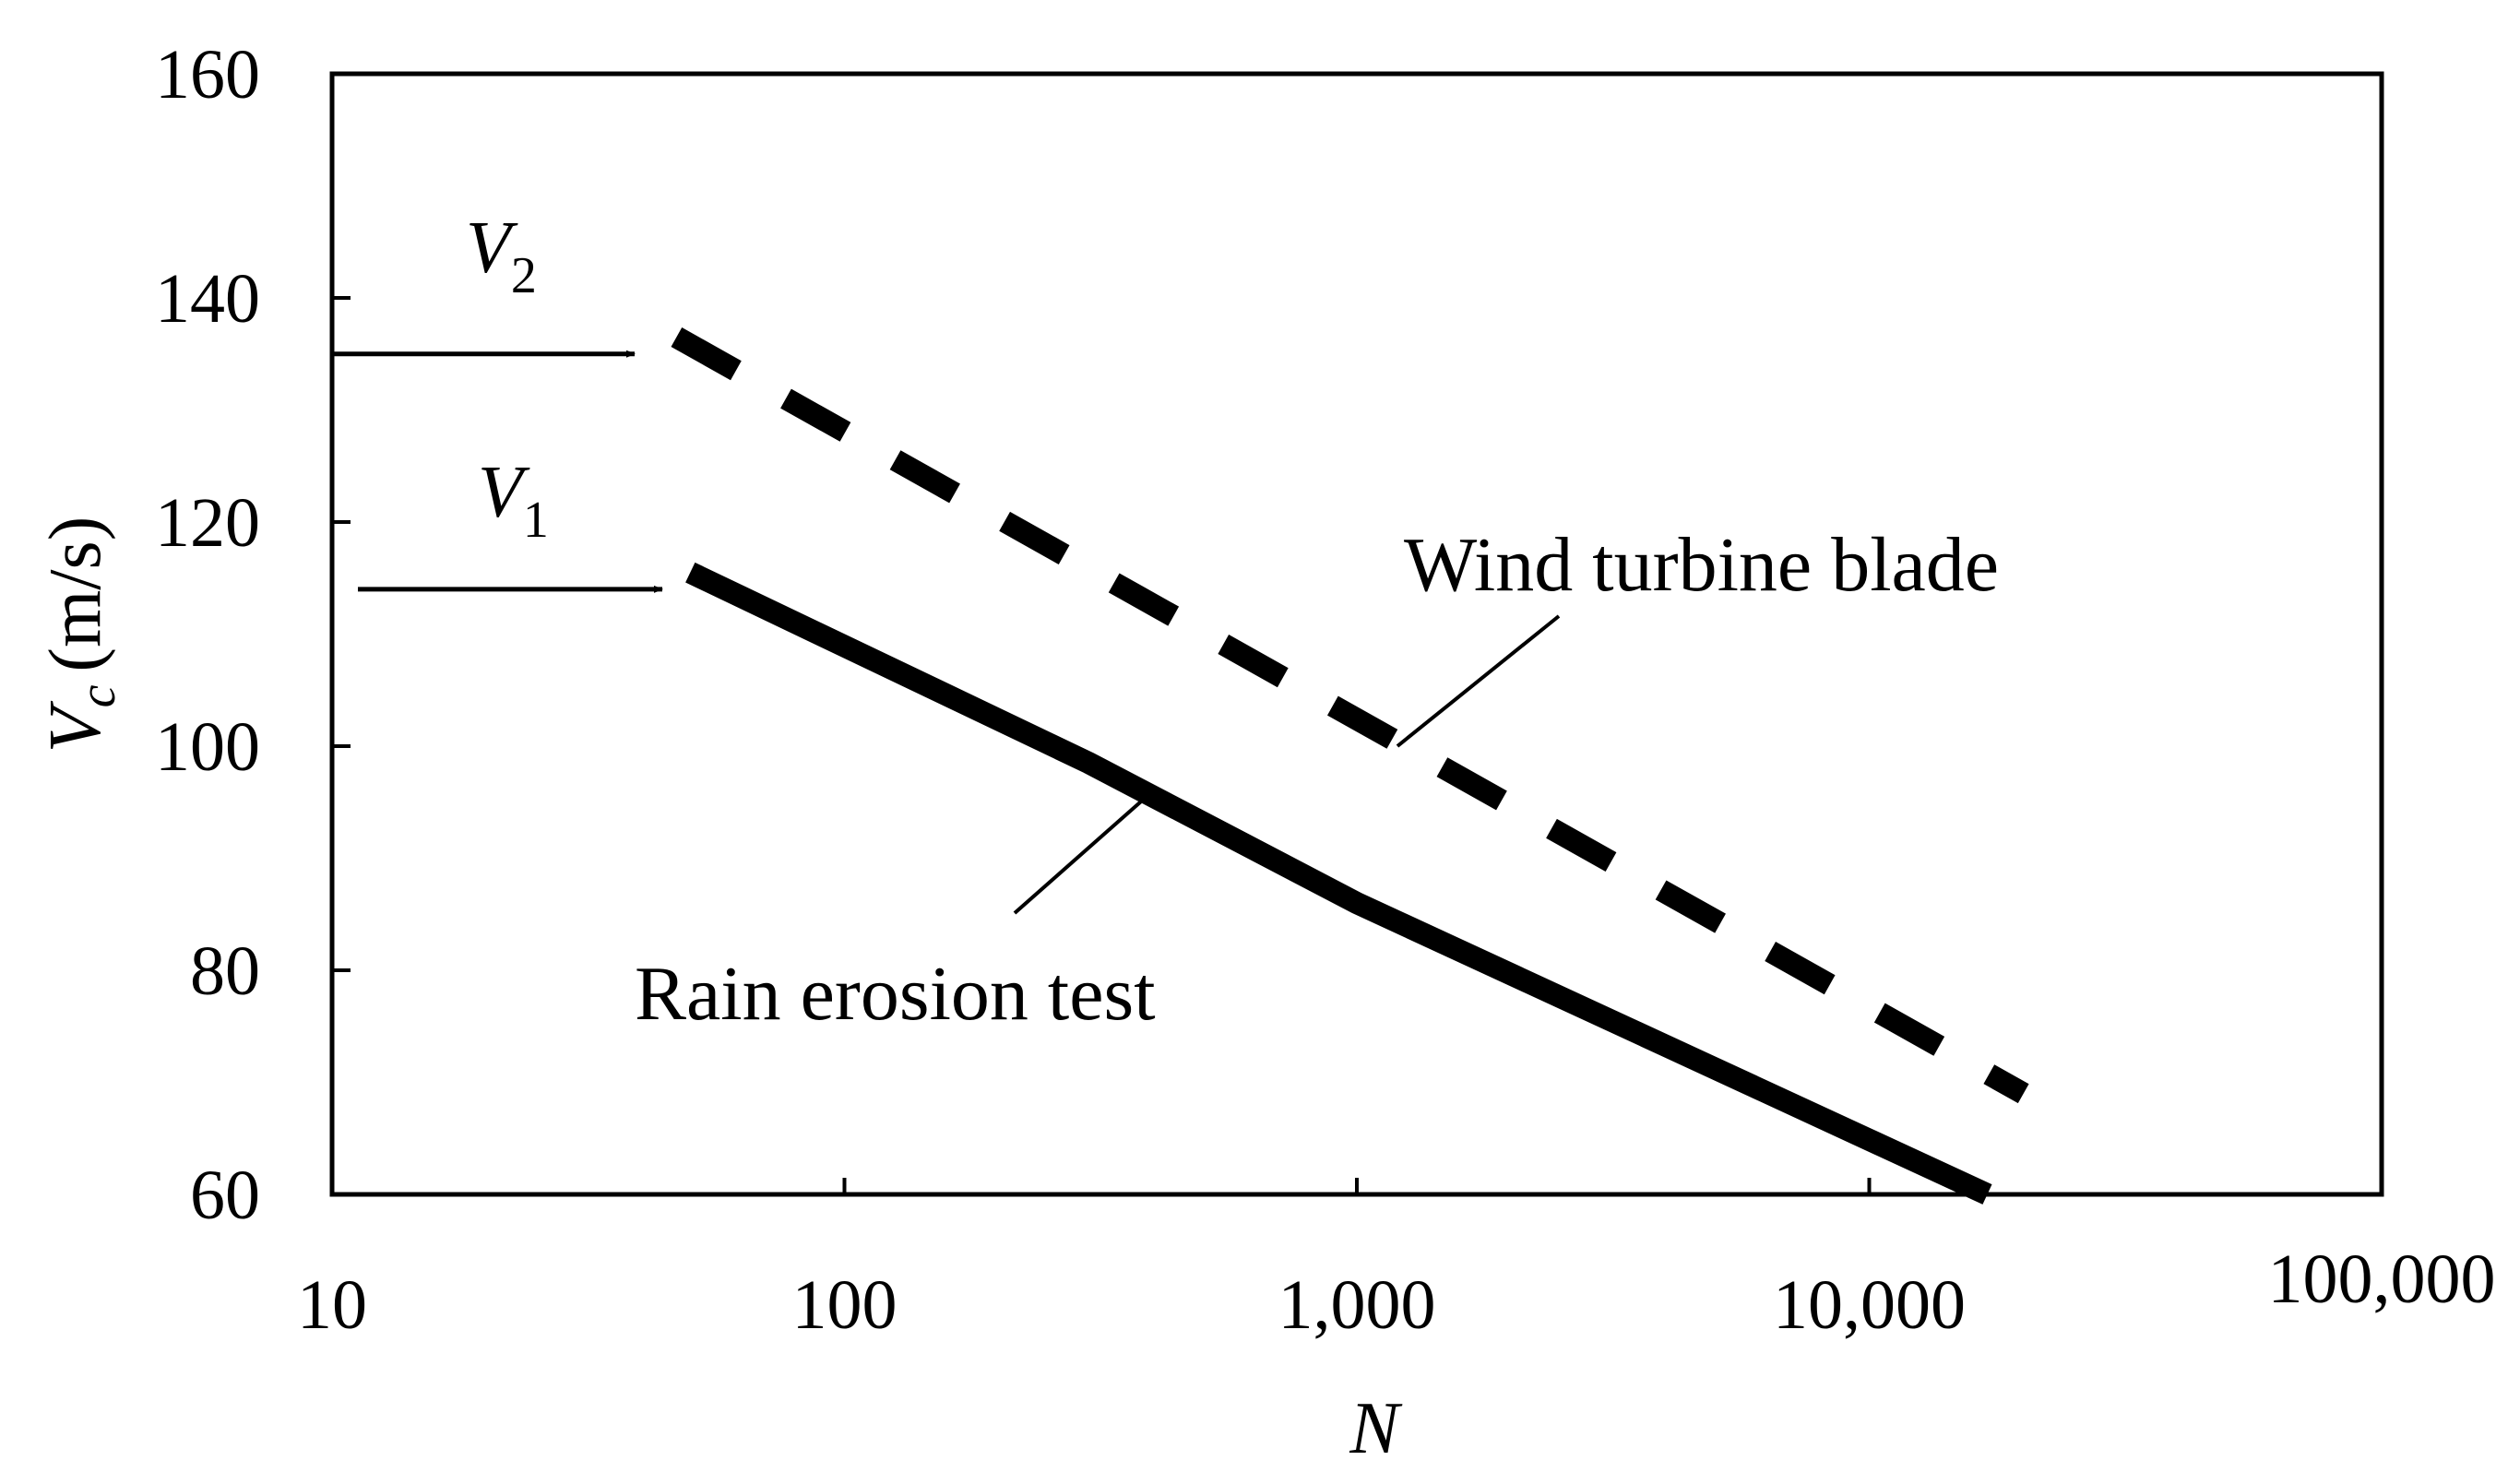 This screenshot has height=1484, width=2508. What do you see at coordinates (492, 249) in the screenshot?
I see `label-v2-symbol: V` at bounding box center [492, 249].